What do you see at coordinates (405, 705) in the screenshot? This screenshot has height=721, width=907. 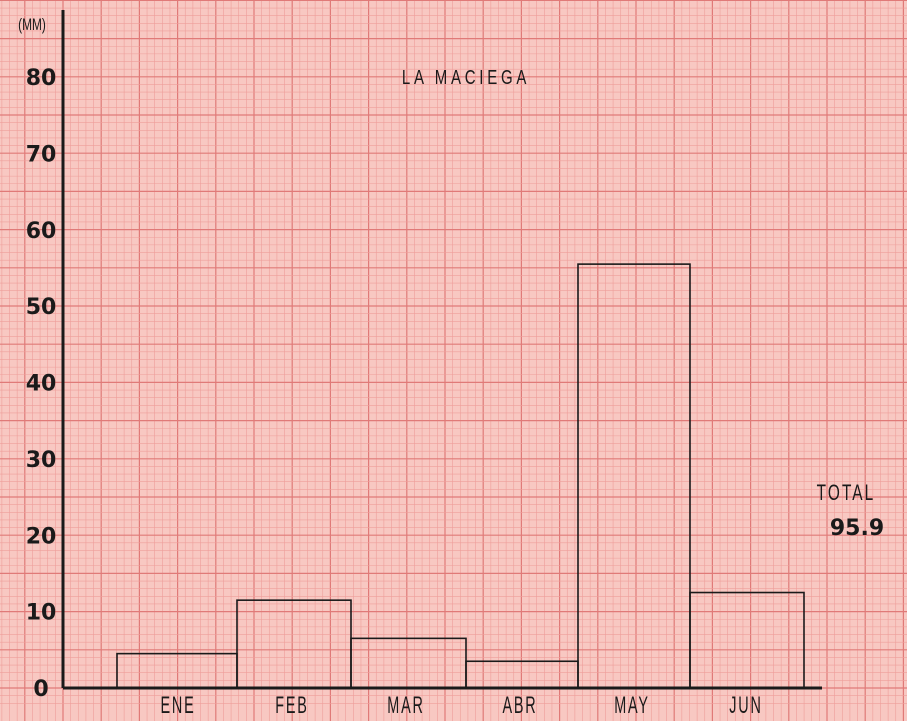 I see `x-tick-label: MAR` at bounding box center [405, 705].